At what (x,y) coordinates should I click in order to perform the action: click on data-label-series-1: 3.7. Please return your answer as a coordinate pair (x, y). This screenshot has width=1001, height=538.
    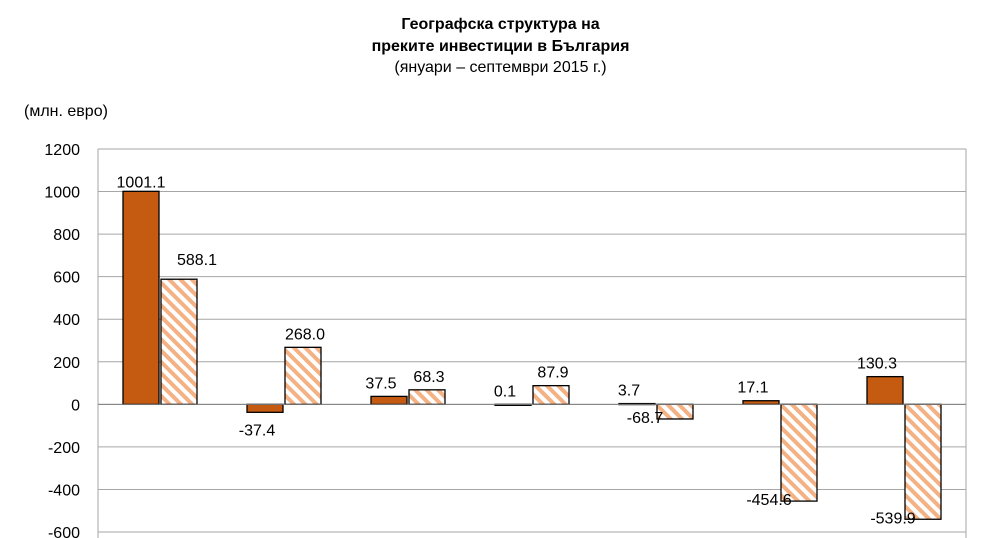
    Looking at the image, I should click on (629, 391).